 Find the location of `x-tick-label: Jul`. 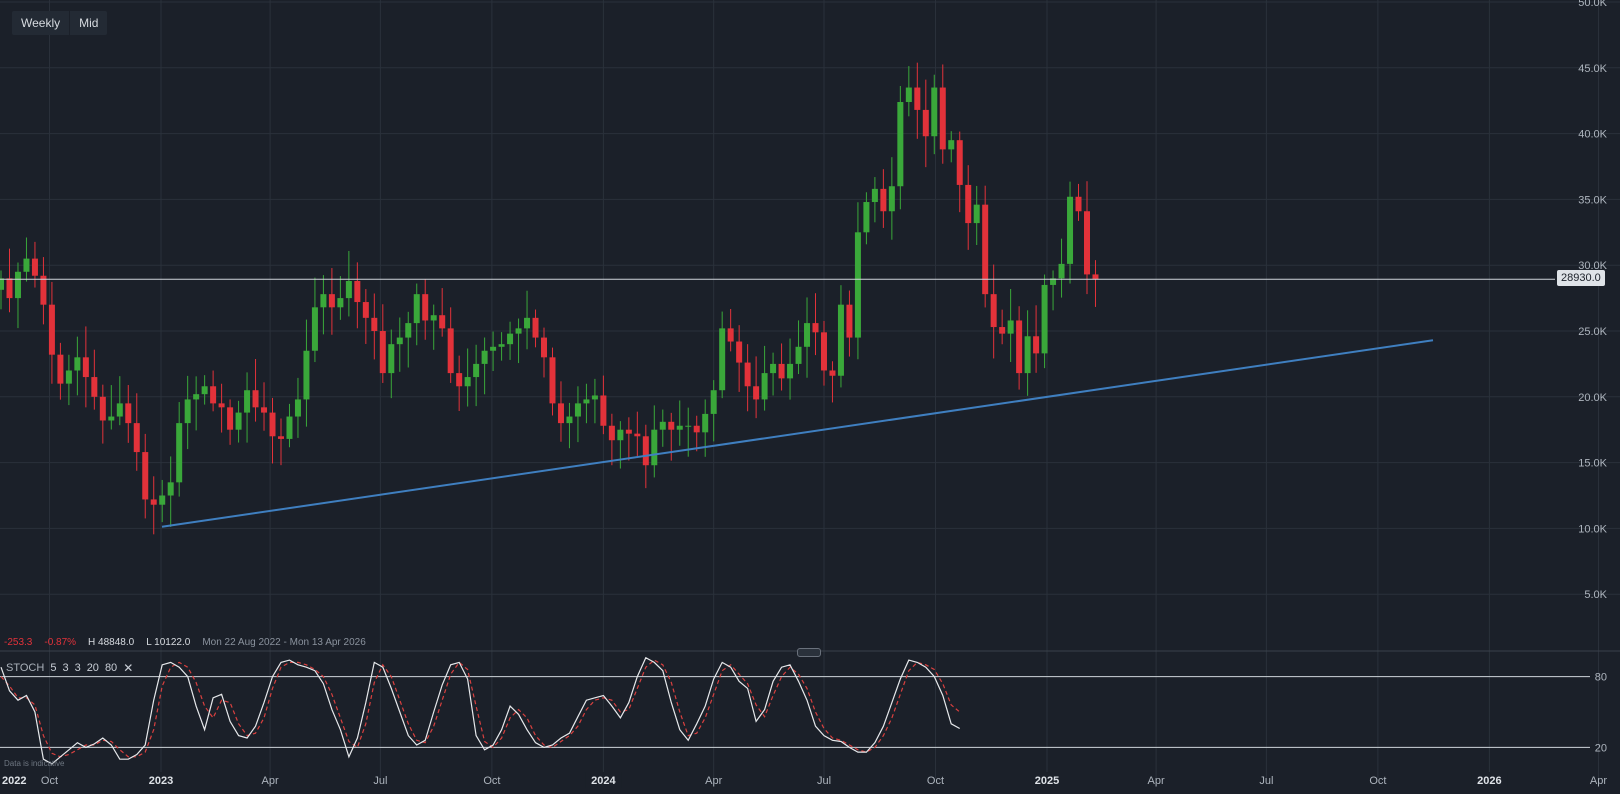

x-tick-label: Jul is located at coordinates (824, 781).